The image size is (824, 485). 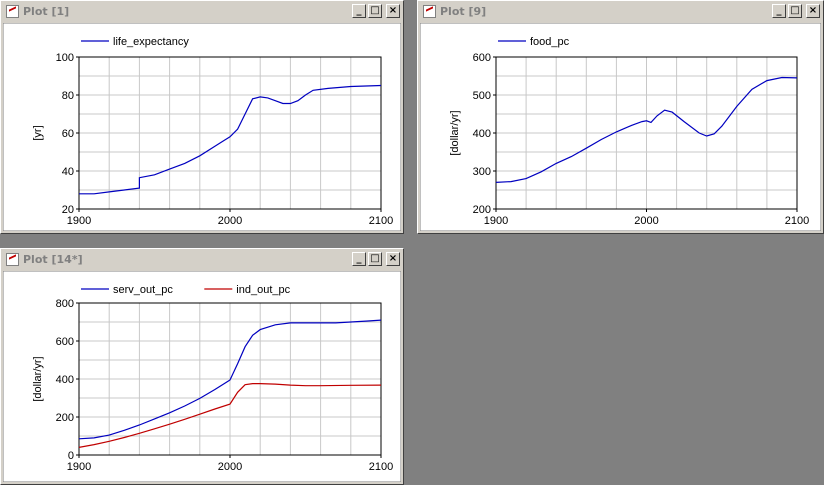 I want to click on series-line-life_expectancy, so click(x=230, y=139).